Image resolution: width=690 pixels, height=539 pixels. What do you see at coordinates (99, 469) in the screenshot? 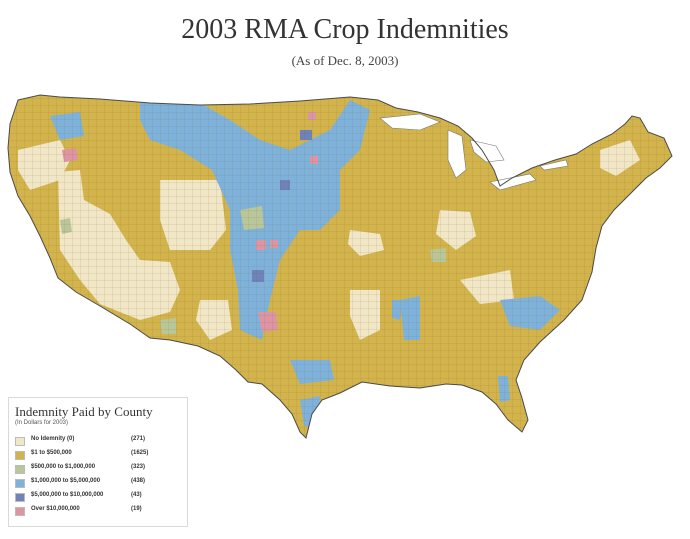
I see `legend-item: $500,000 to $1,000,000 (323)` at bounding box center [99, 469].